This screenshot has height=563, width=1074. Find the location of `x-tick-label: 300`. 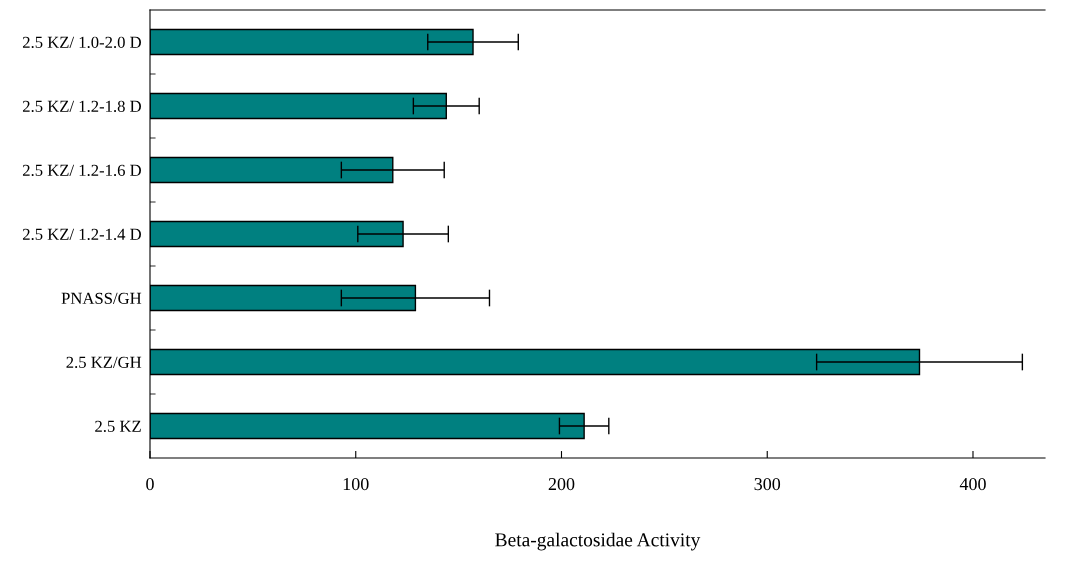

x-tick-label: 300 is located at coordinates (767, 484).